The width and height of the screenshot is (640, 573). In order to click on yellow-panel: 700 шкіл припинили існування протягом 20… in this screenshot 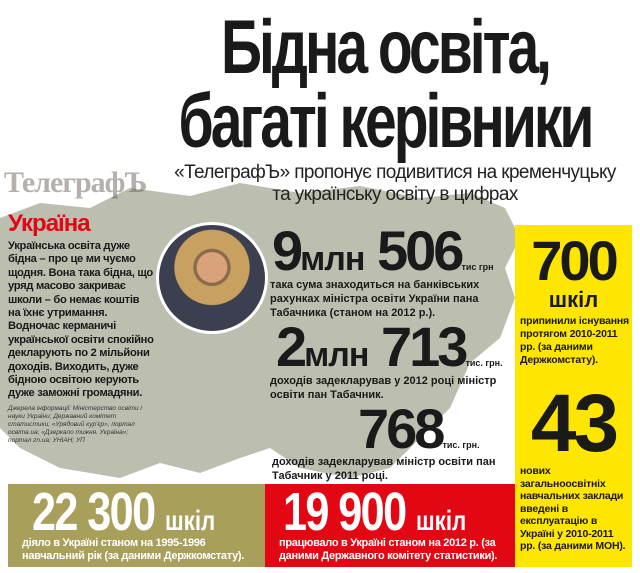, I will do `click(573, 396)`.